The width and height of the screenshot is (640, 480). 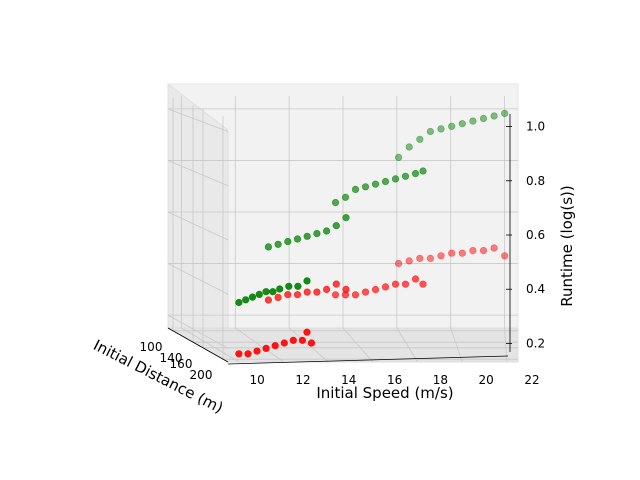 I want to click on z-tick-label: 0.2, so click(x=535, y=343).